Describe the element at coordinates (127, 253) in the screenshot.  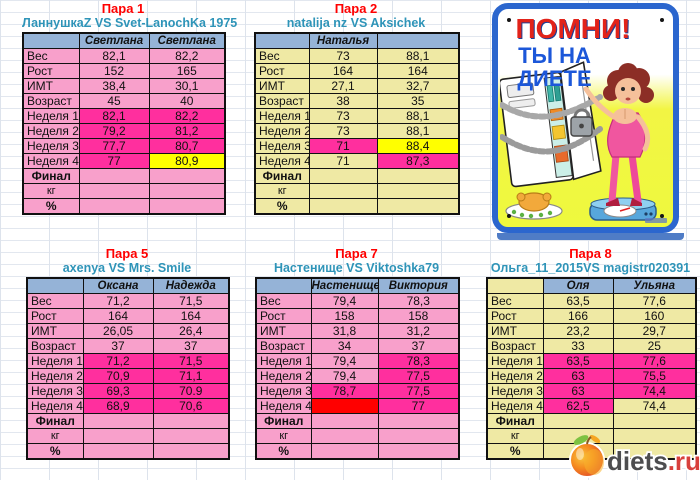
I see `pair-title: Пара 5` at that location.